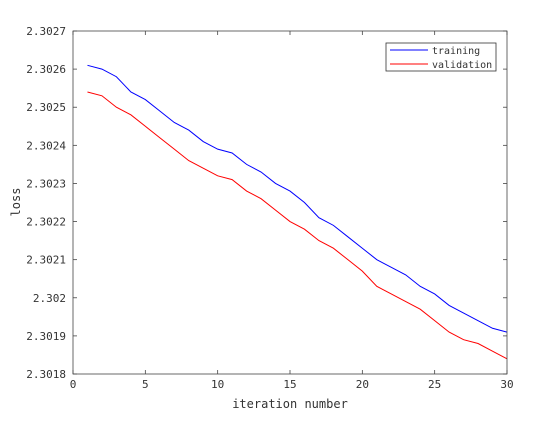 The height and width of the screenshot is (425, 560). I want to click on x-tick-label: 5, so click(145, 384).